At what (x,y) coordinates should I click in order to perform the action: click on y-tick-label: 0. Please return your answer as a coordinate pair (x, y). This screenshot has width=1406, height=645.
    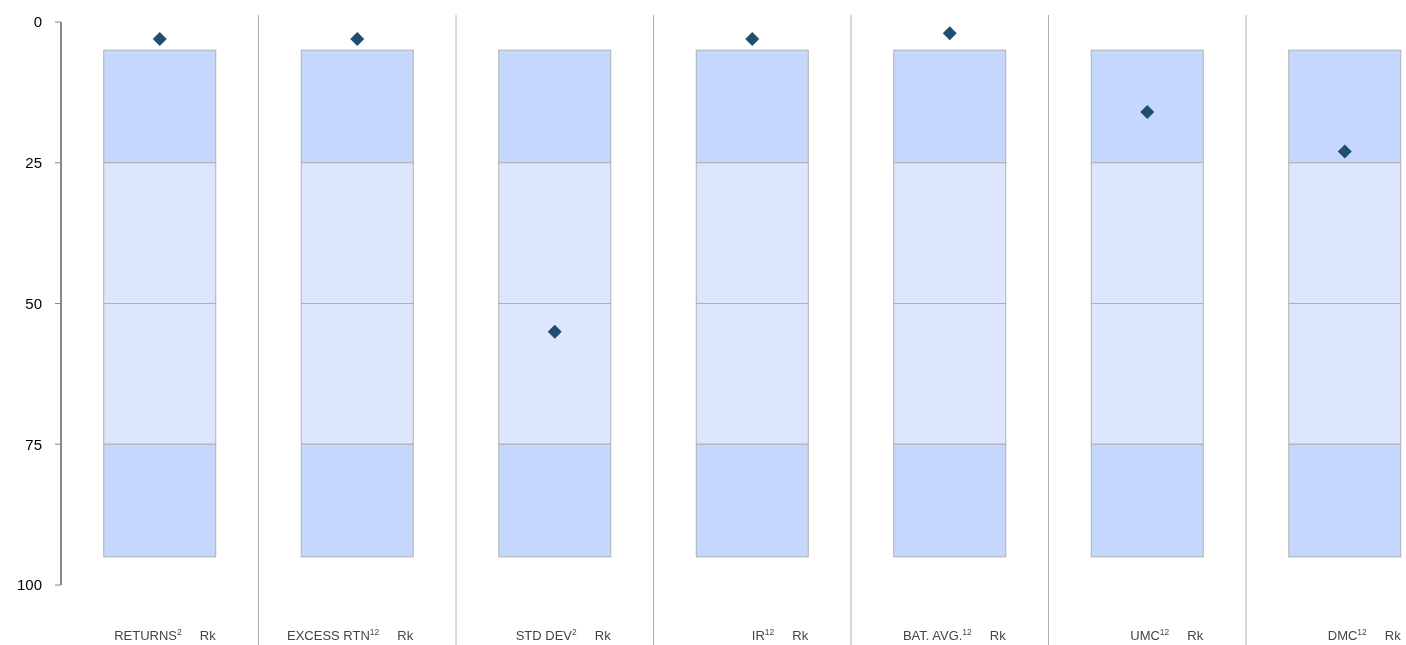
    Looking at the image, I should click on (37, 22).